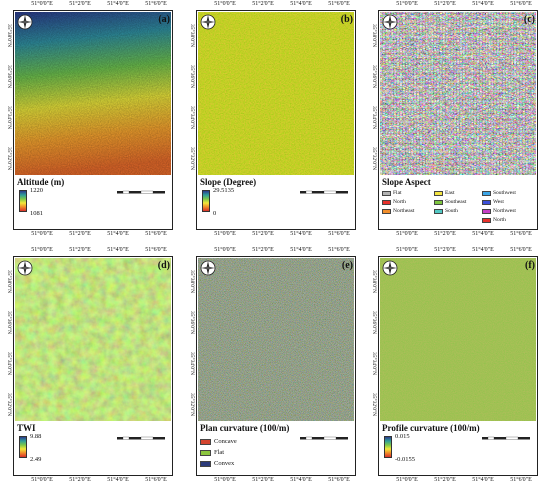 This screenshot has height=490, width=550. I want to click on legend-title: Profile curvature (100/m), so click(431, 428).